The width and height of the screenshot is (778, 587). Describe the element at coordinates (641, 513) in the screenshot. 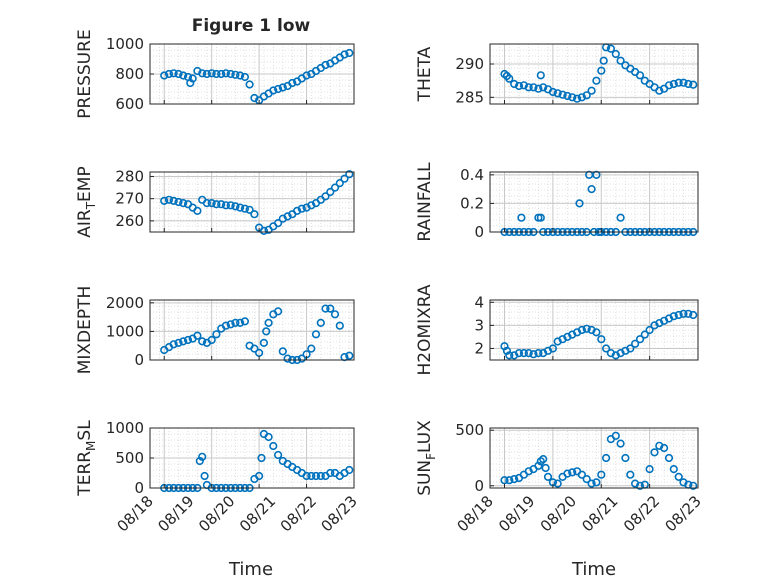

I see `x-tick-label: 08/22` at that location.